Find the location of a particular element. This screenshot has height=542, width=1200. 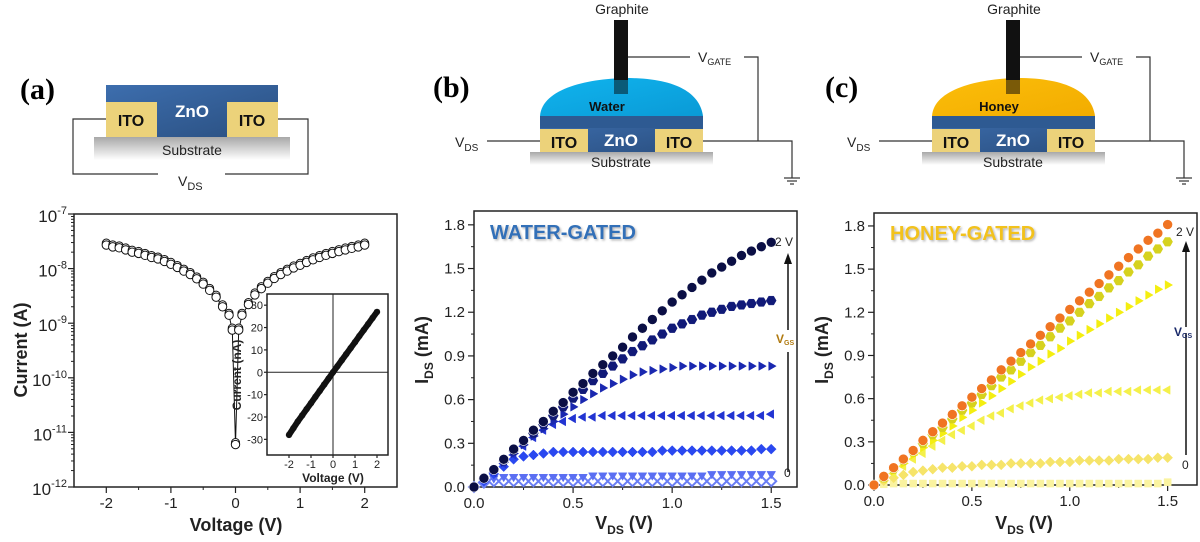

y-tick-label: 1.5 is located at coordinates (854, 269).